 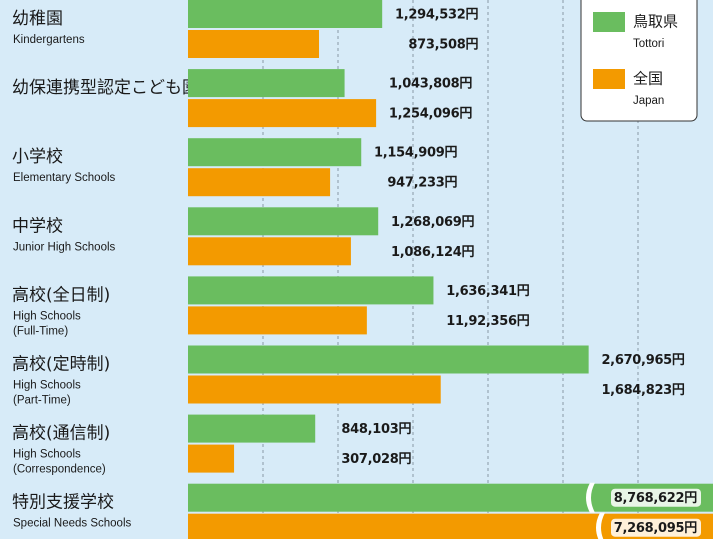 What do you see at coordinates (430, 114) in the screenshot?
I see `value-label: 1,254,096円` at bounding box center [430, 114].